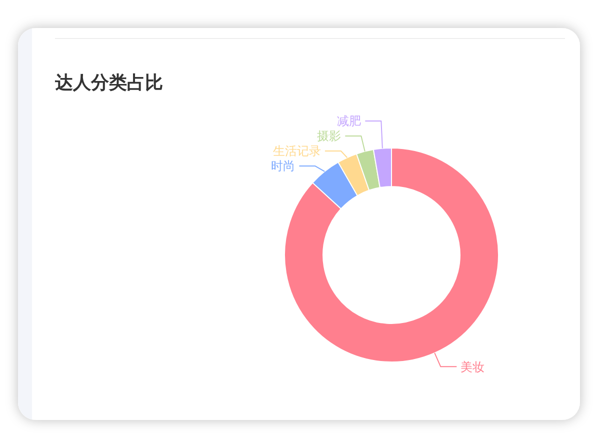 The image size is (605, 444). What do you see at coordinates (283, 166) in the screenshot?
I see `slice-label: 时尚` at bounding box center [283, 166].